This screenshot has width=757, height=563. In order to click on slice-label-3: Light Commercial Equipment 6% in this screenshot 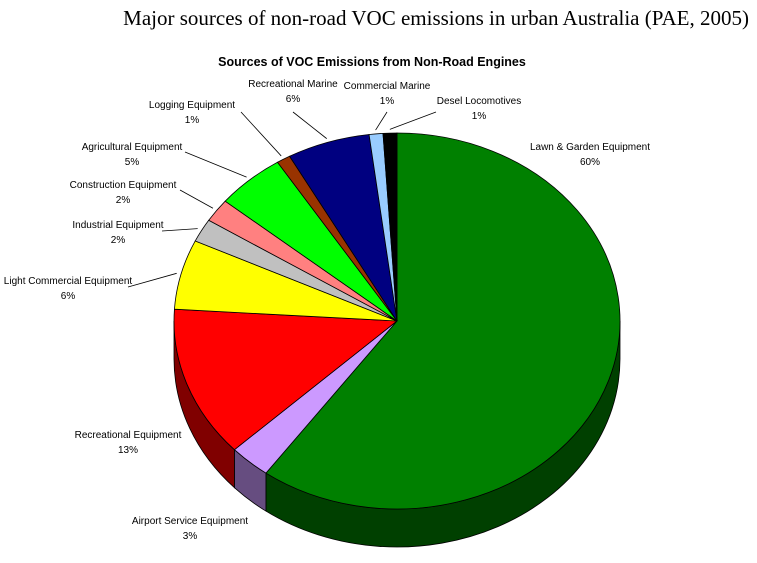, I will do `click(68, 289)`.